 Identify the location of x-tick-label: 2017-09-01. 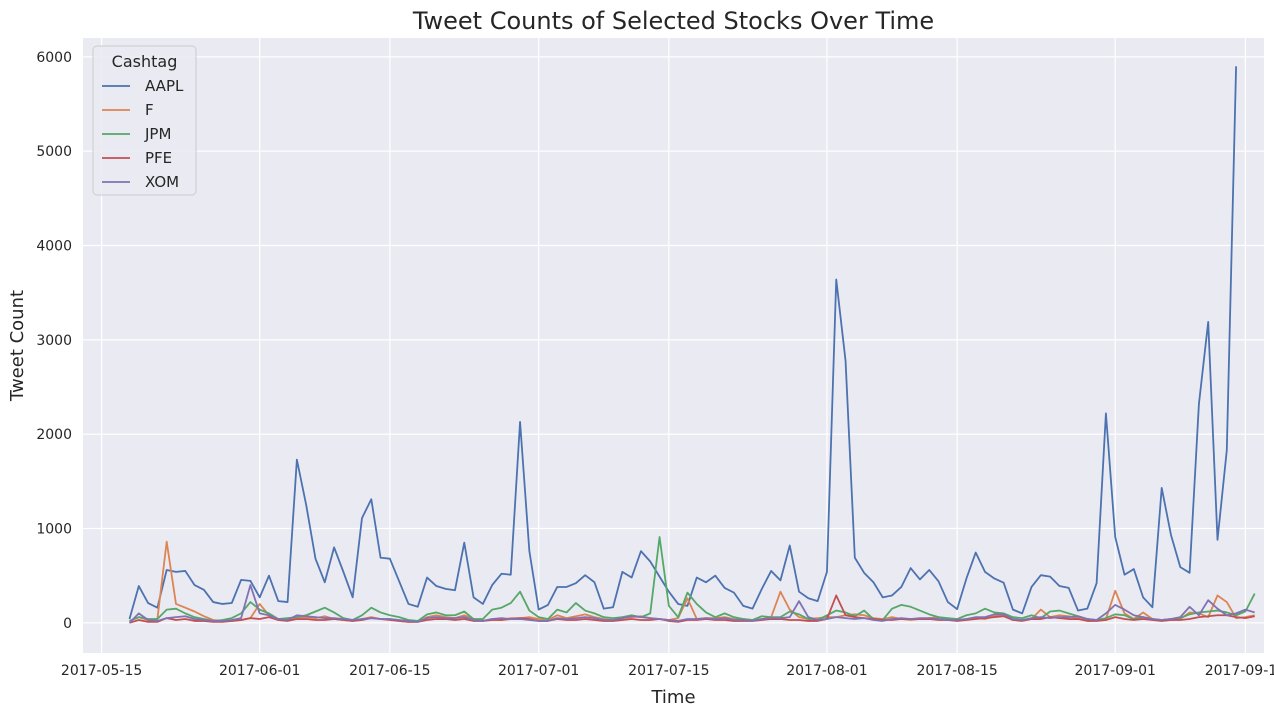
(1115, 671).